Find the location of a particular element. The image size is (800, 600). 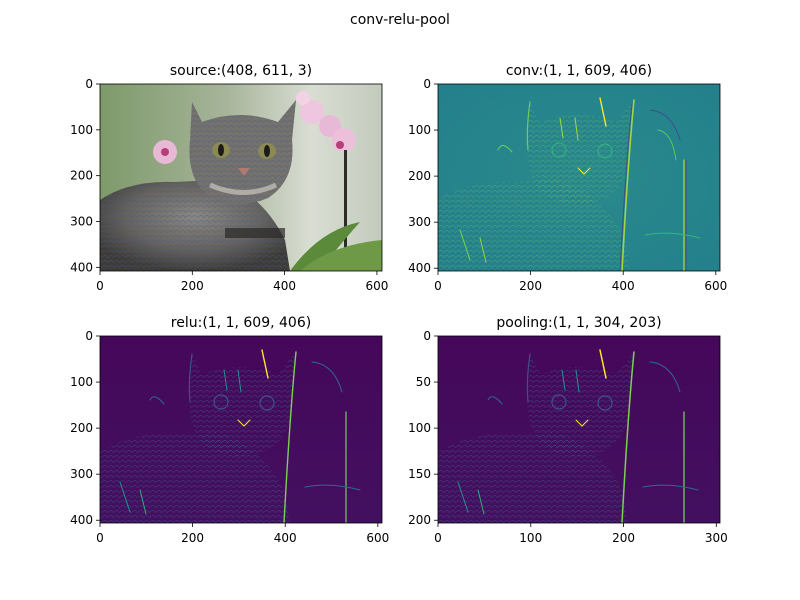

conv-xtick-label-1: 200 is located at coordinates (530, 286).